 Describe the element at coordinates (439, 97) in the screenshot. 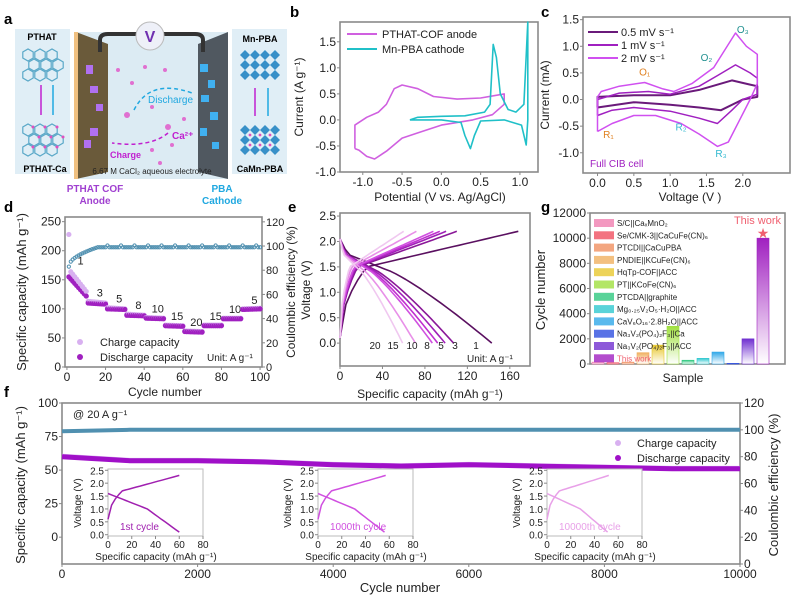

I see `plot-frame-b` at that location.